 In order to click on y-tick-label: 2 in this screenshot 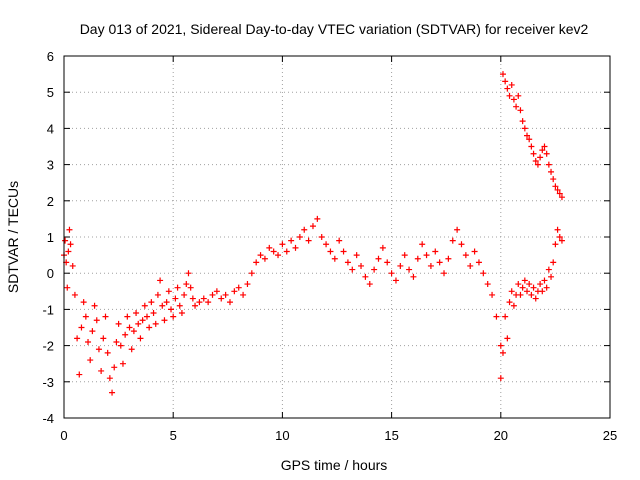, I will do `click(50, 201)`.